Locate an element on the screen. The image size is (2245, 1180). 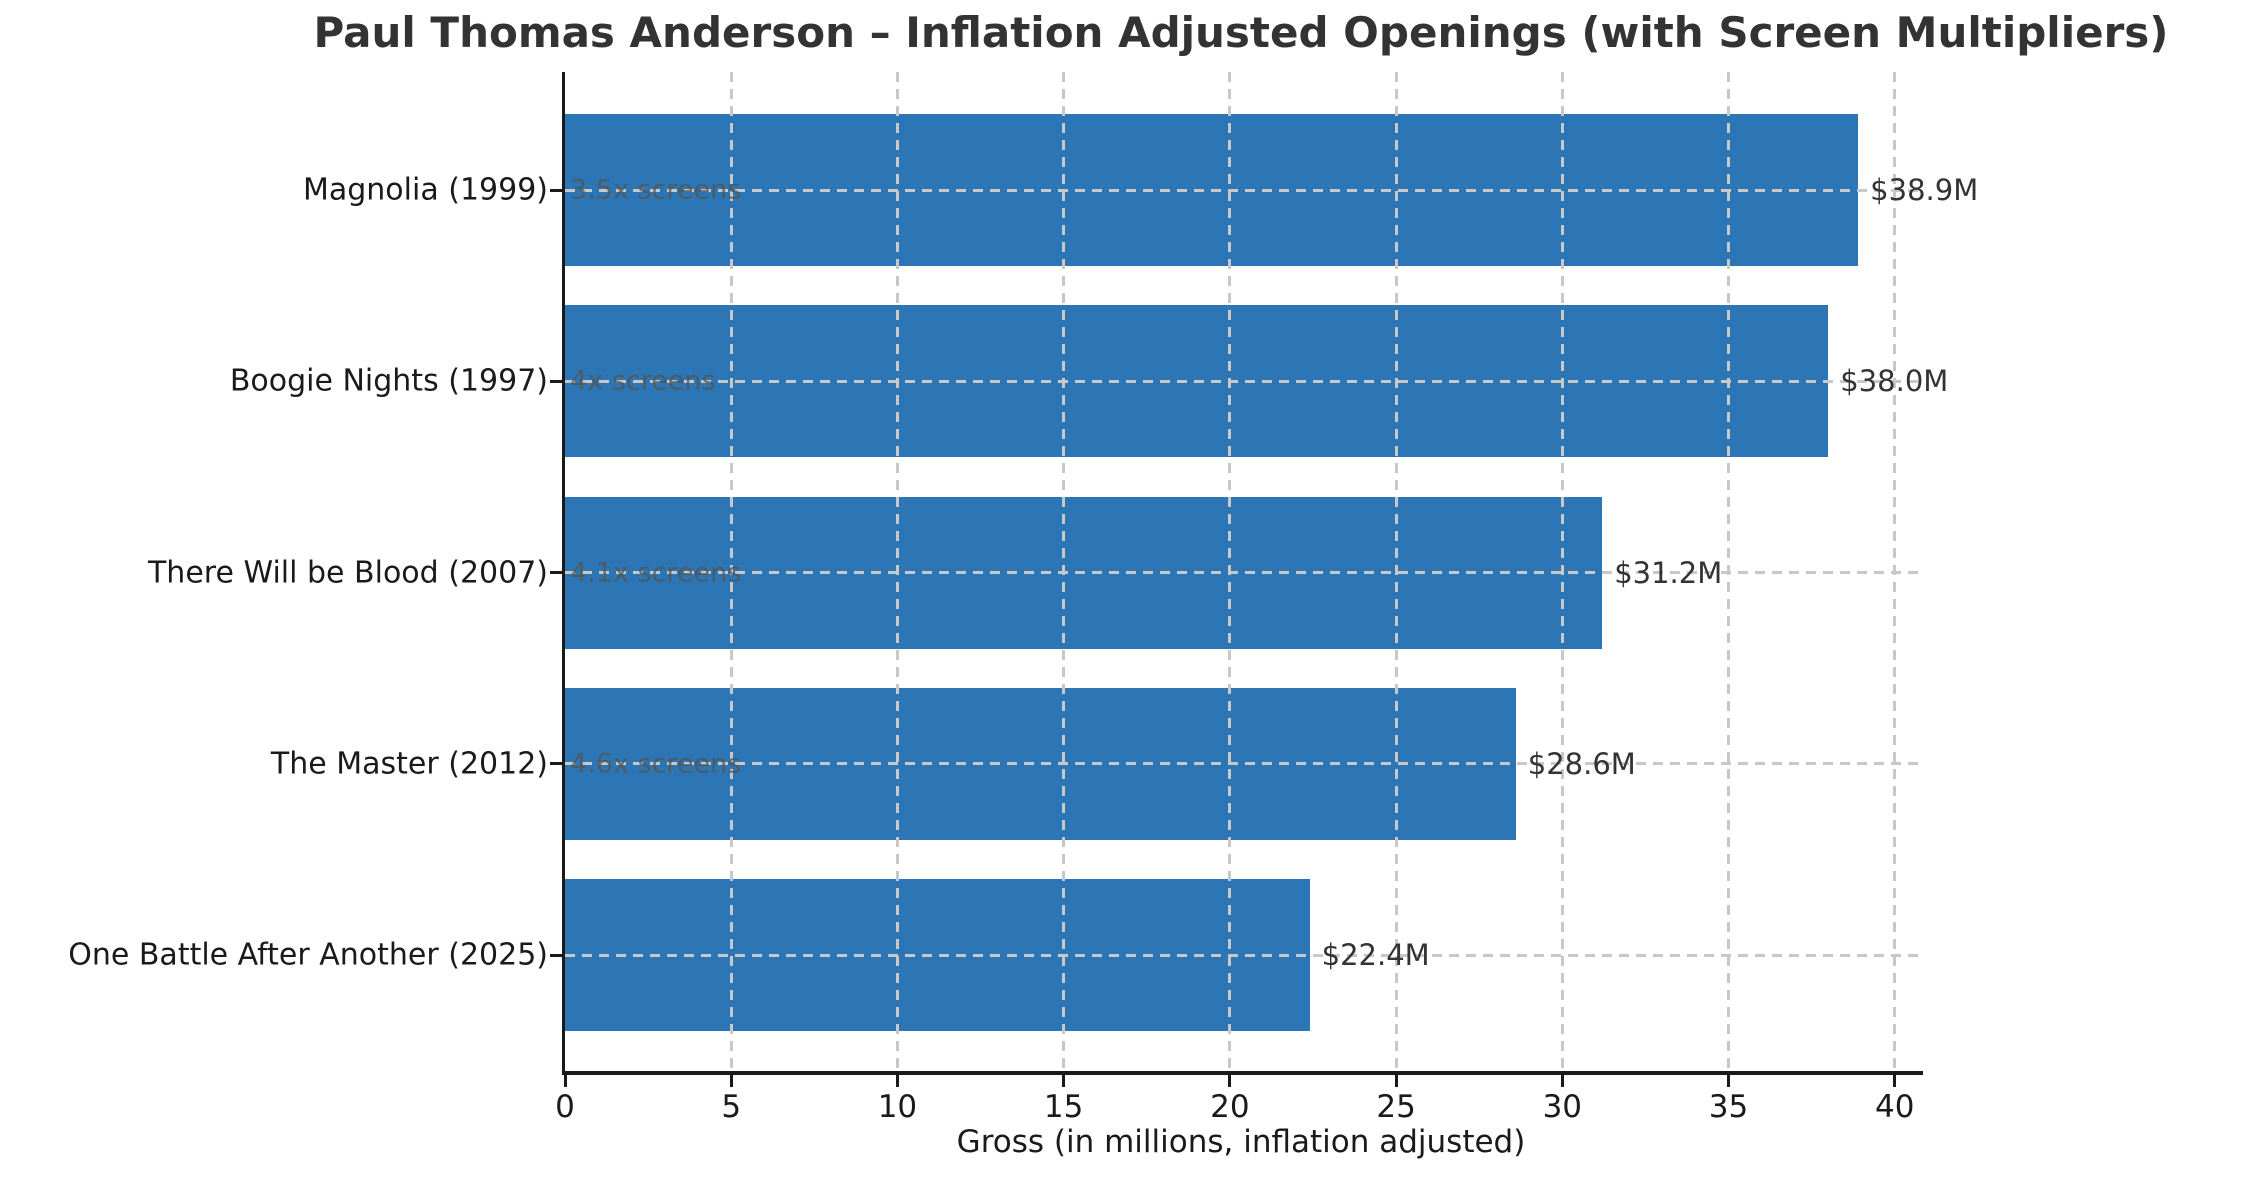
x-tick-label: 5 is located at coordinates (731, 1107).